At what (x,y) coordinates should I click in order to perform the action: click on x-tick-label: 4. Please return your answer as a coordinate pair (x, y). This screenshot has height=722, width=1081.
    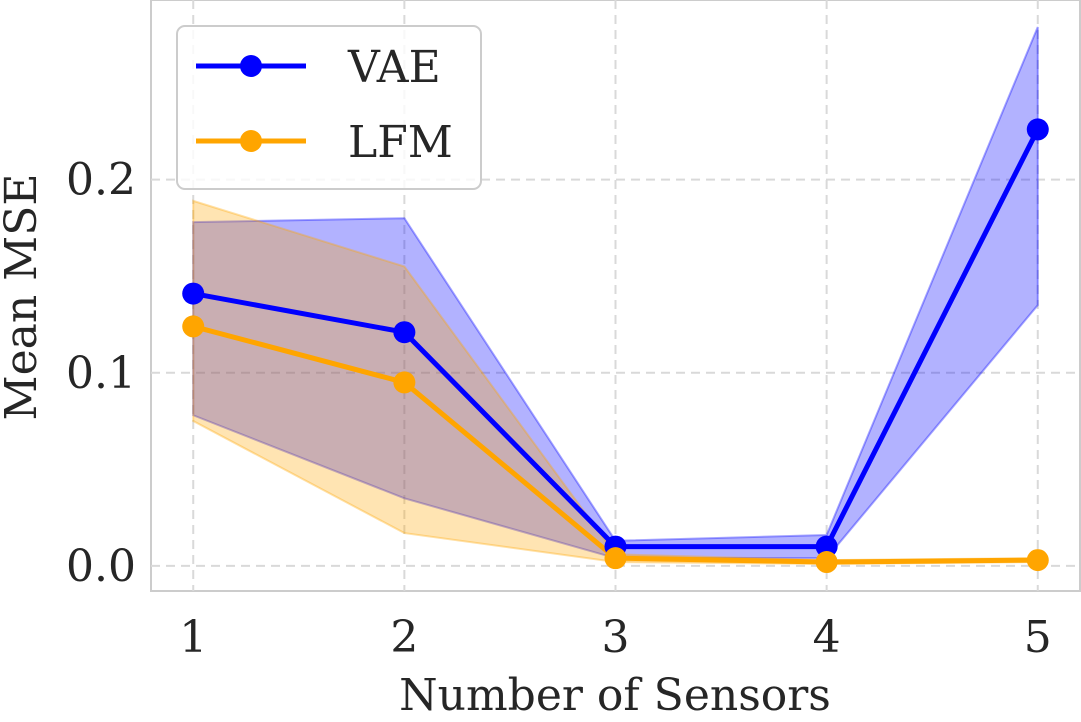
    Looking at the image, I should click on (827, 637).